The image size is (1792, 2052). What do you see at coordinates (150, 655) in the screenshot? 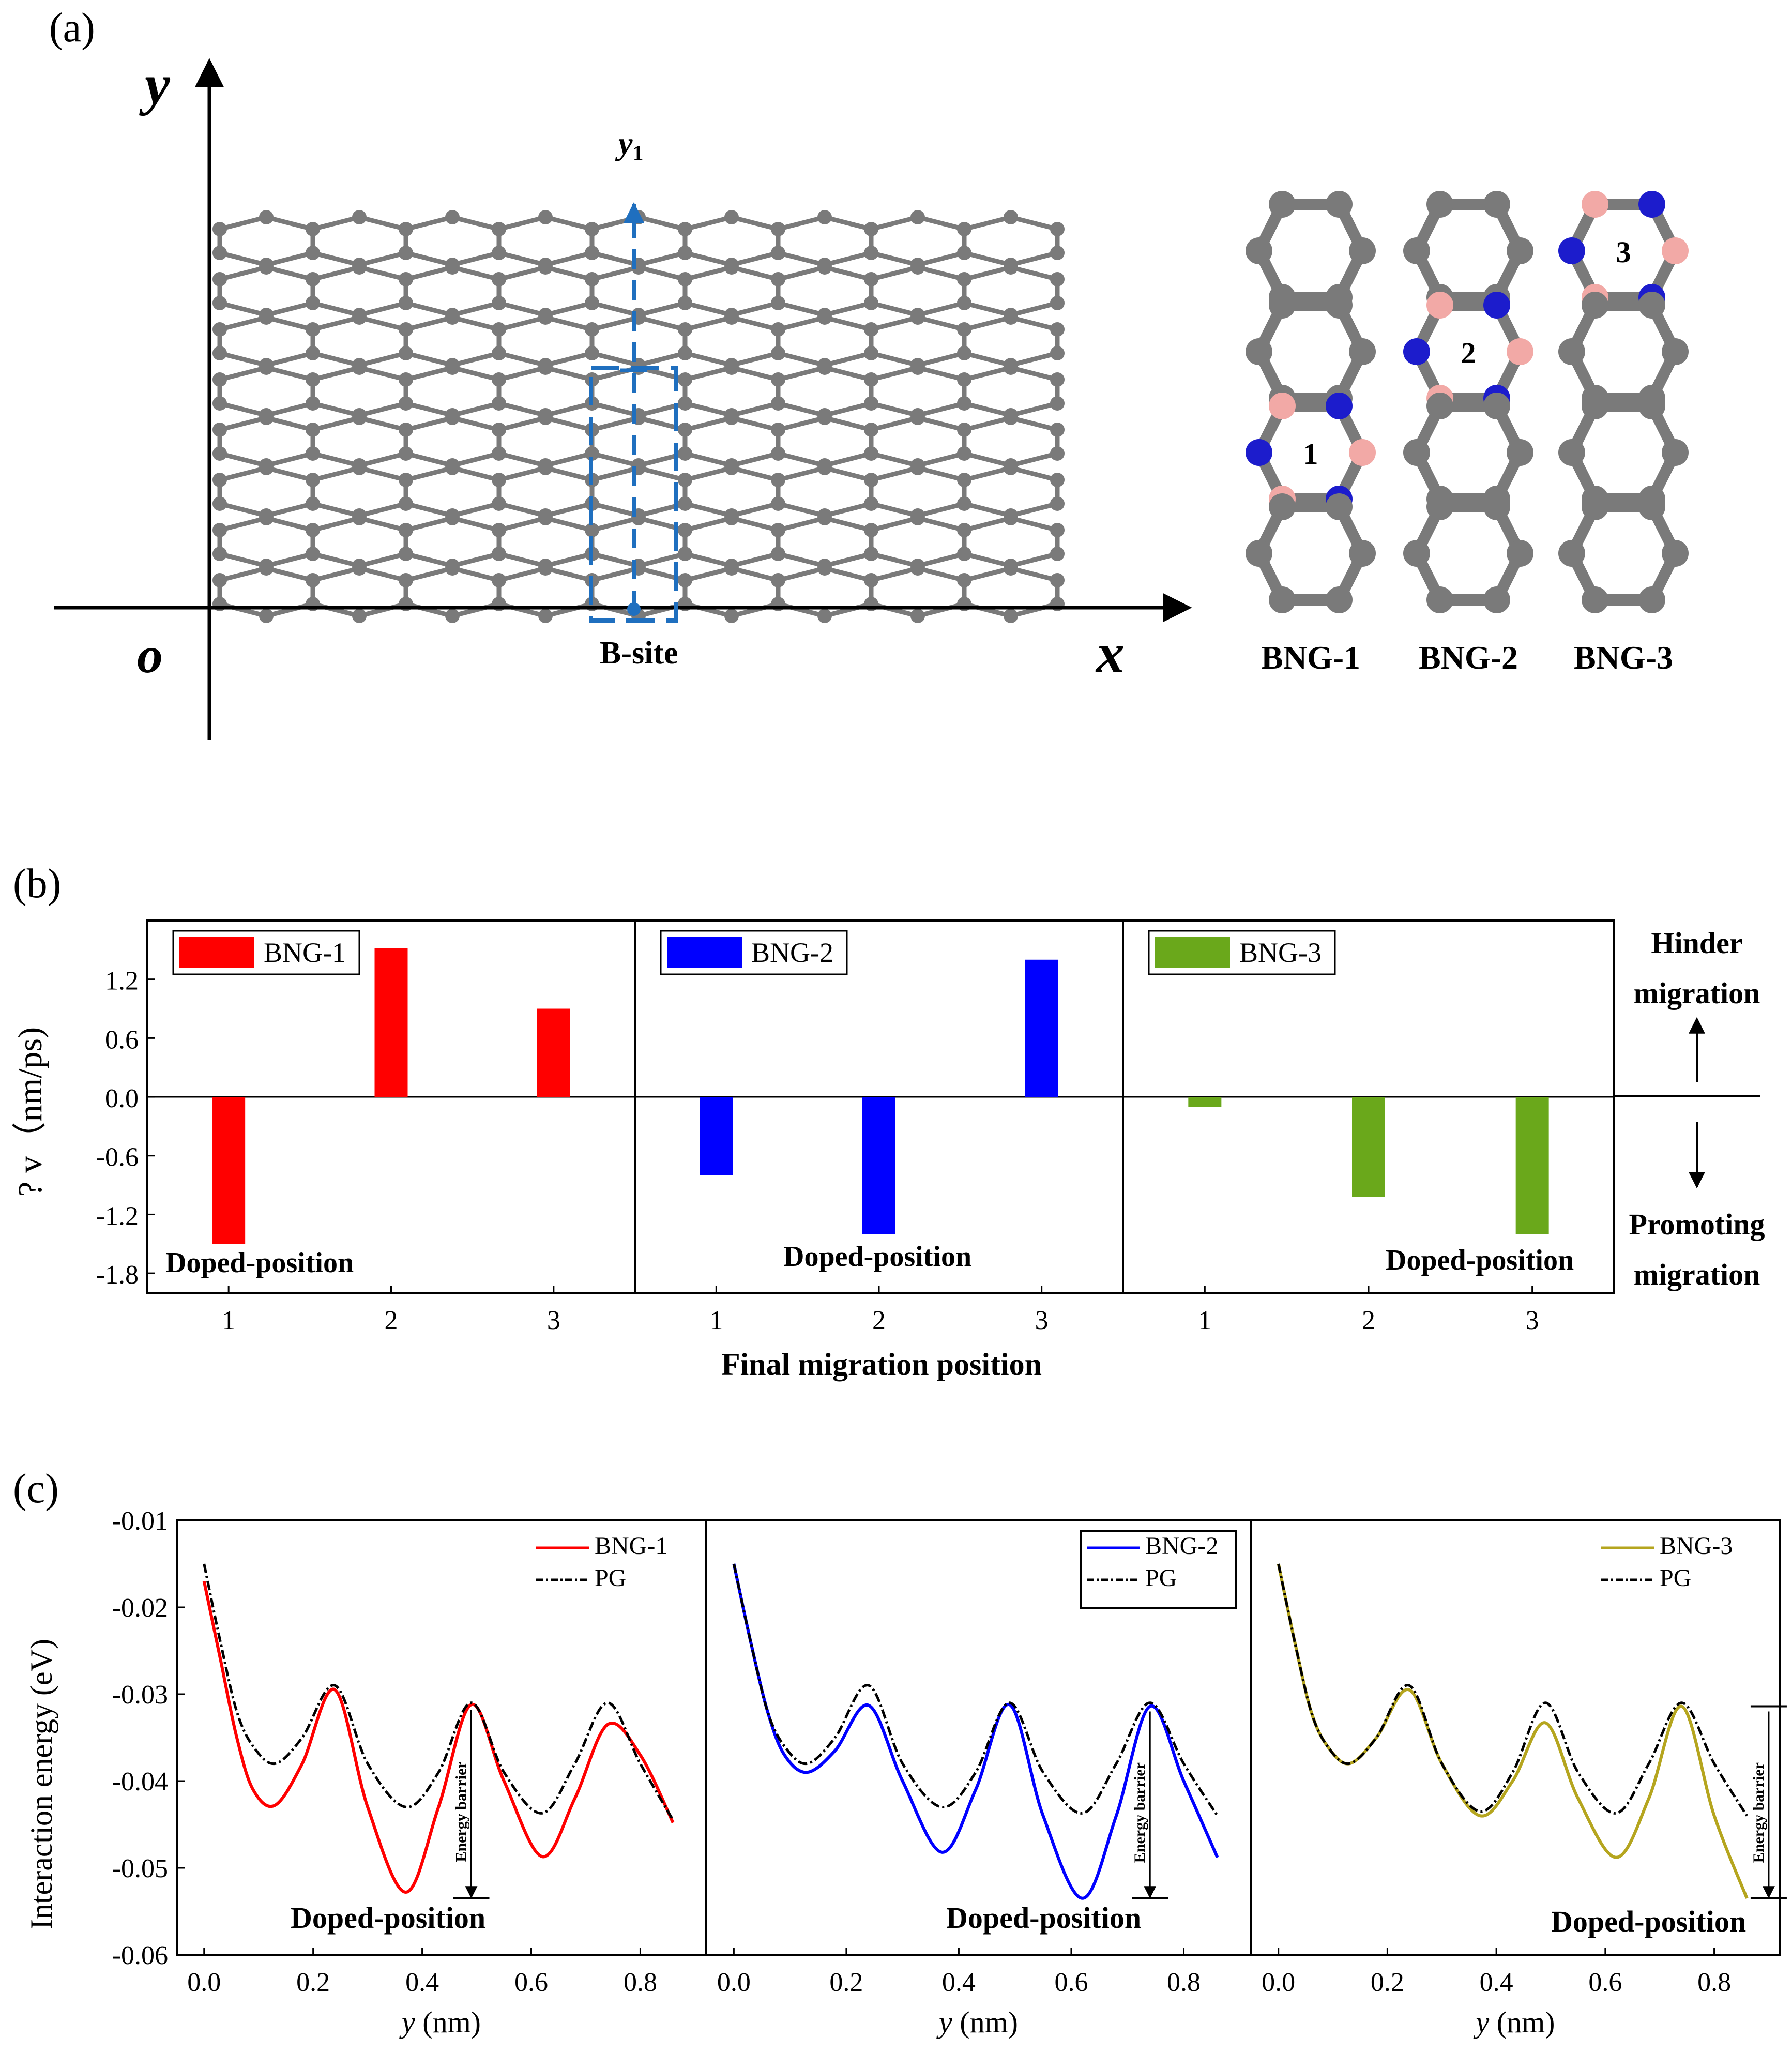
I see `origin-label: o` at bounding box center [150, 655].